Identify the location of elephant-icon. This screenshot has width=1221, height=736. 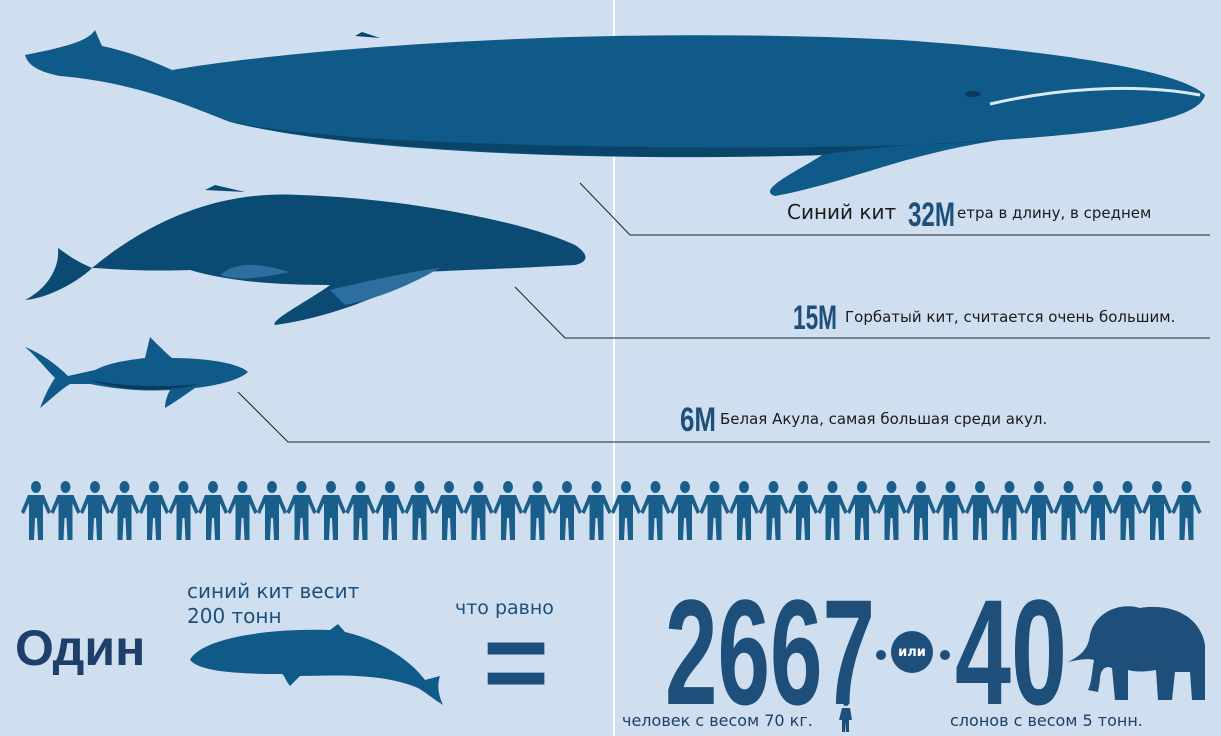
(1136, 653).